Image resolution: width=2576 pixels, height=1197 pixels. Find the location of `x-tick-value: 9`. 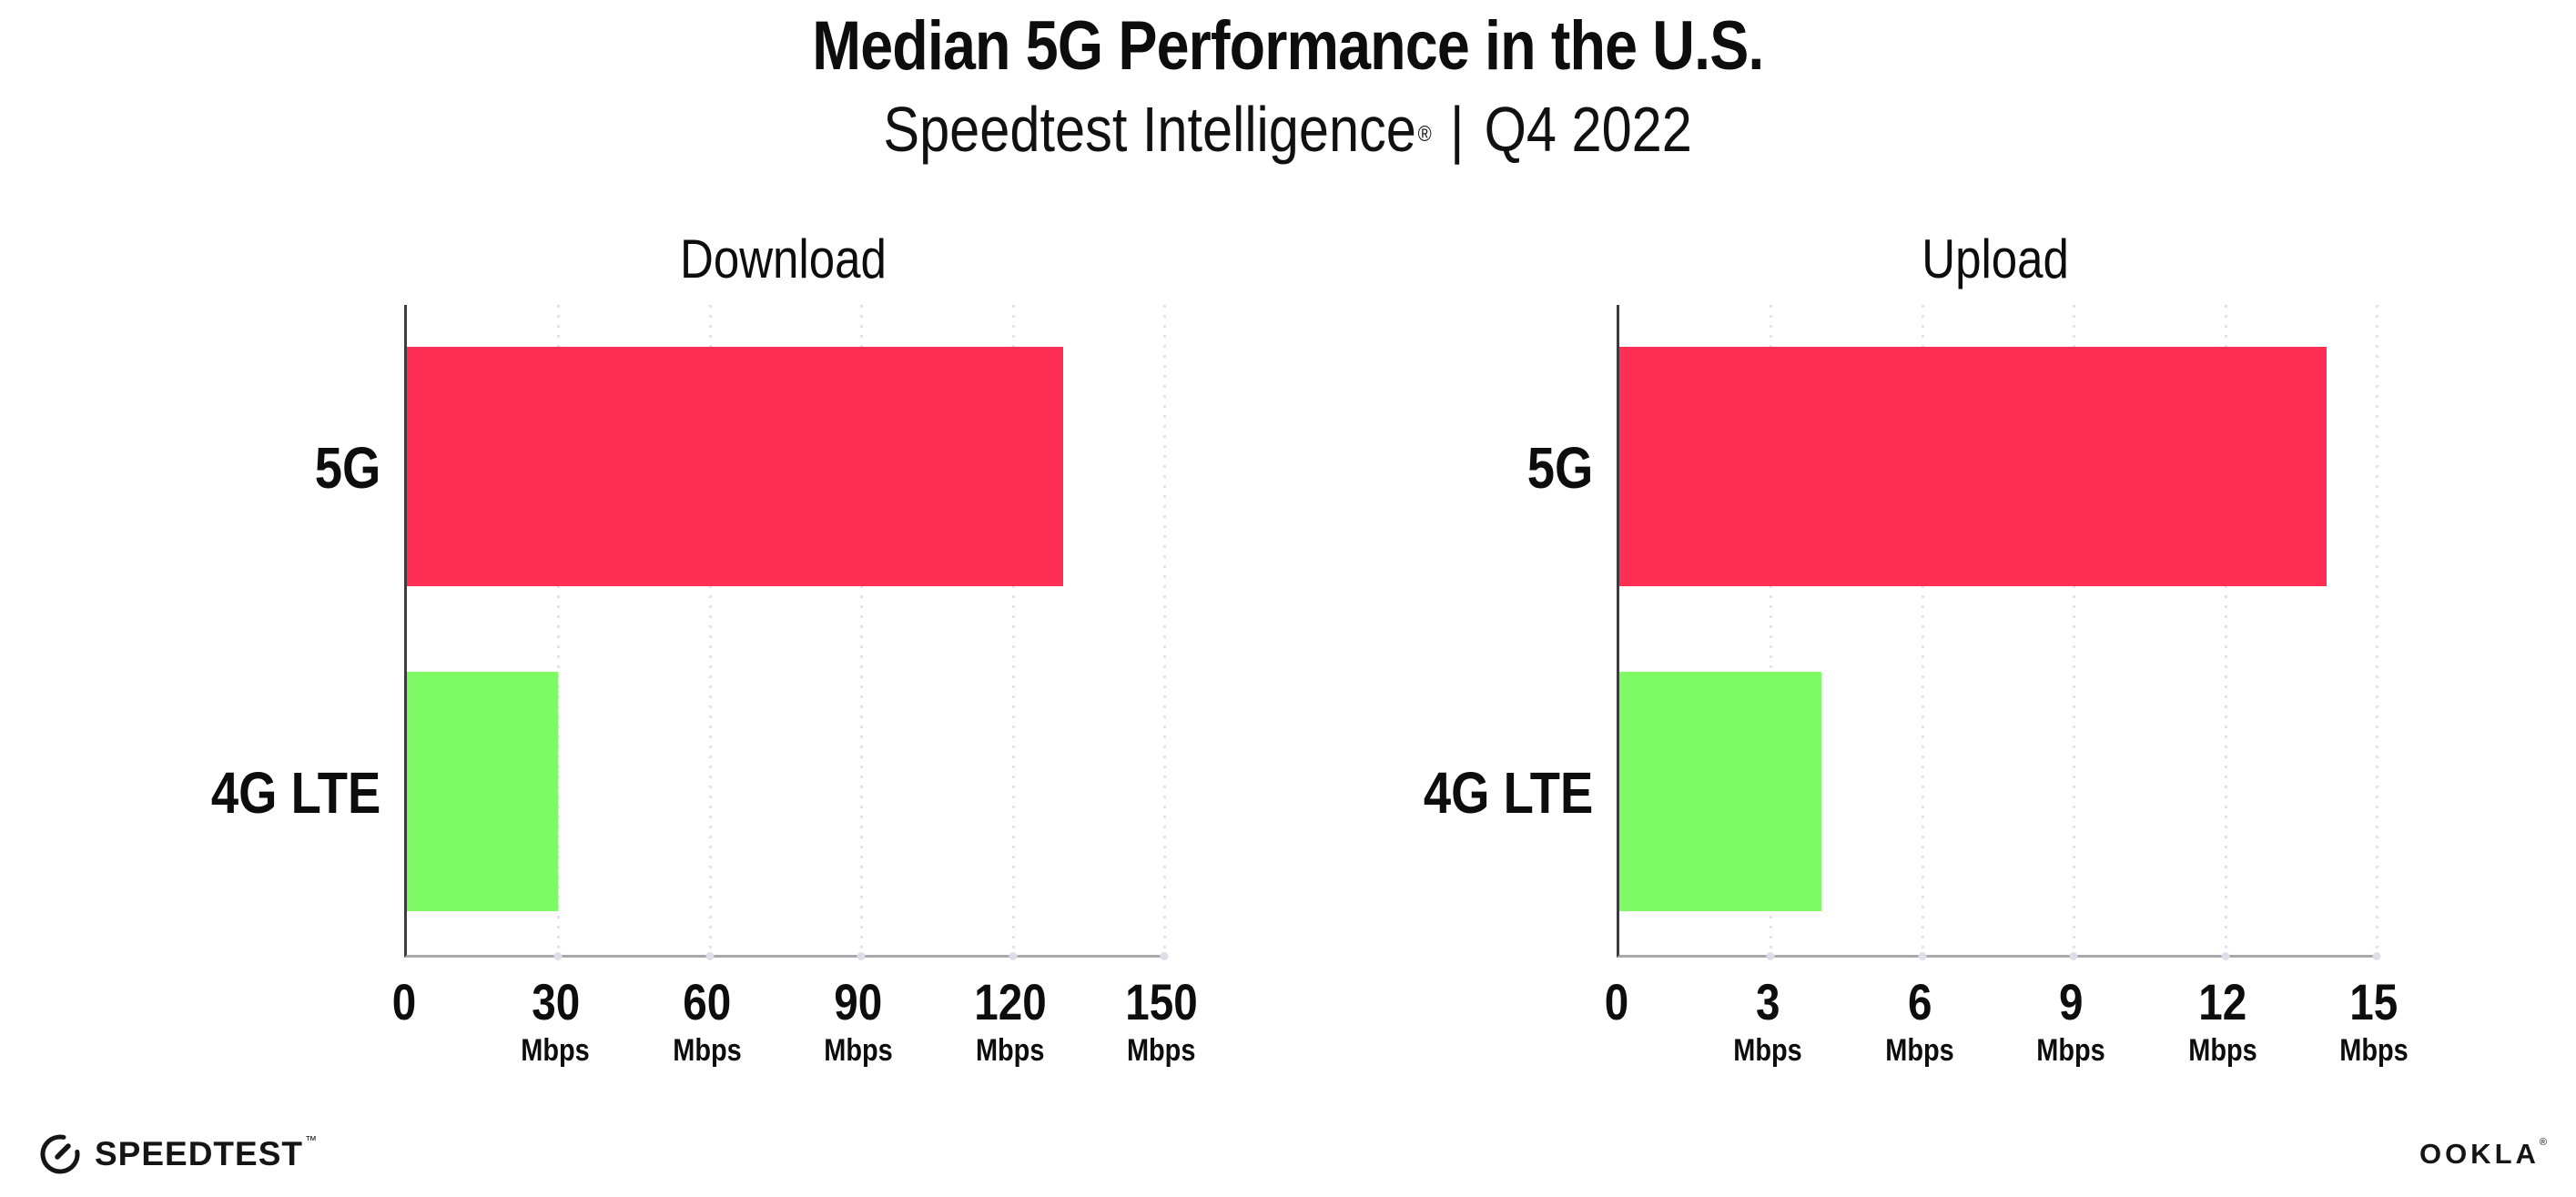

x-tick-value: 9 is located at coordinates (2071, 1002).